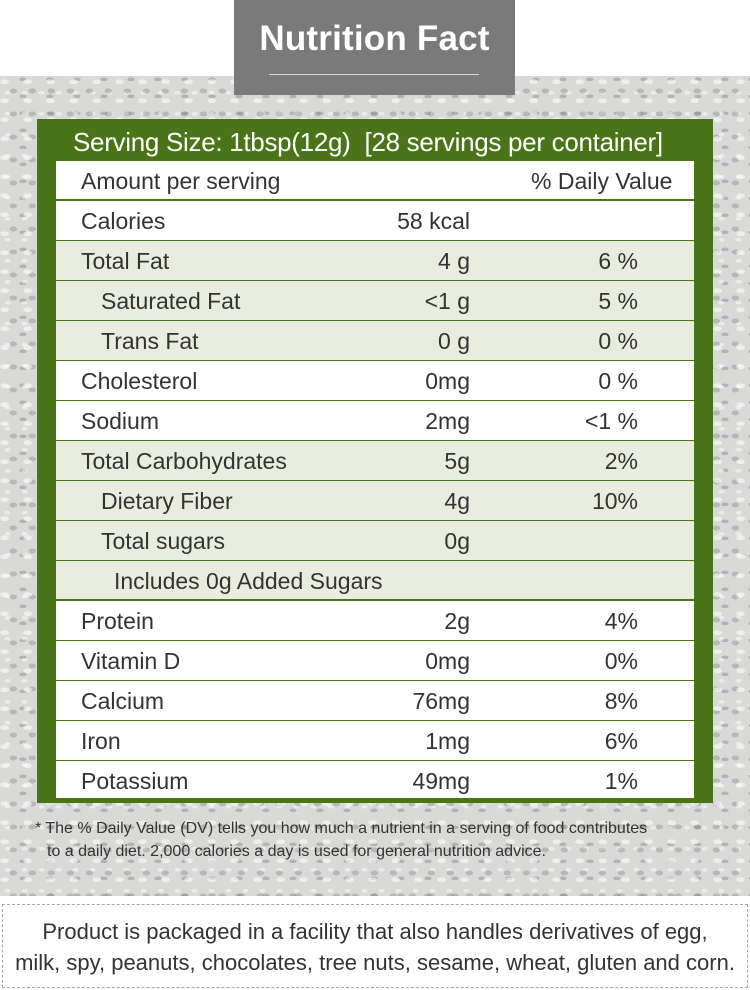 This screenshot has width=750, height=990. What do you see at coordinates (375, 181) in the screenshot?
I see `table-header: Amount per serving % Daily Value` at bounding box center [375, 181].